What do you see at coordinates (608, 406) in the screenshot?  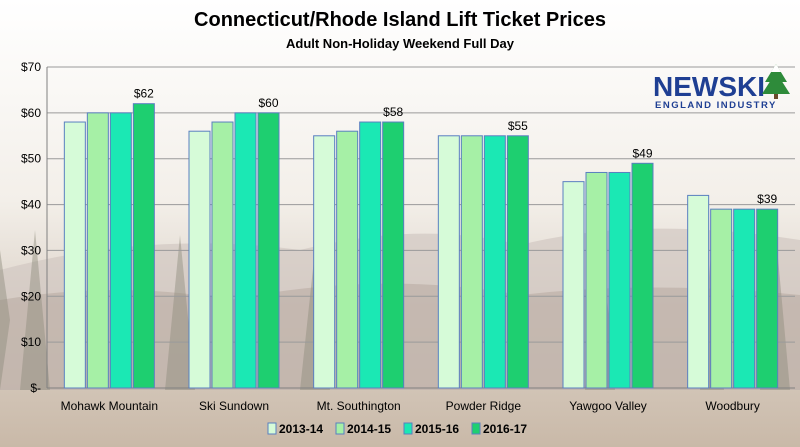 I see `x-tick-label: Yawgoo Valley` at bounding box center [608, 406].